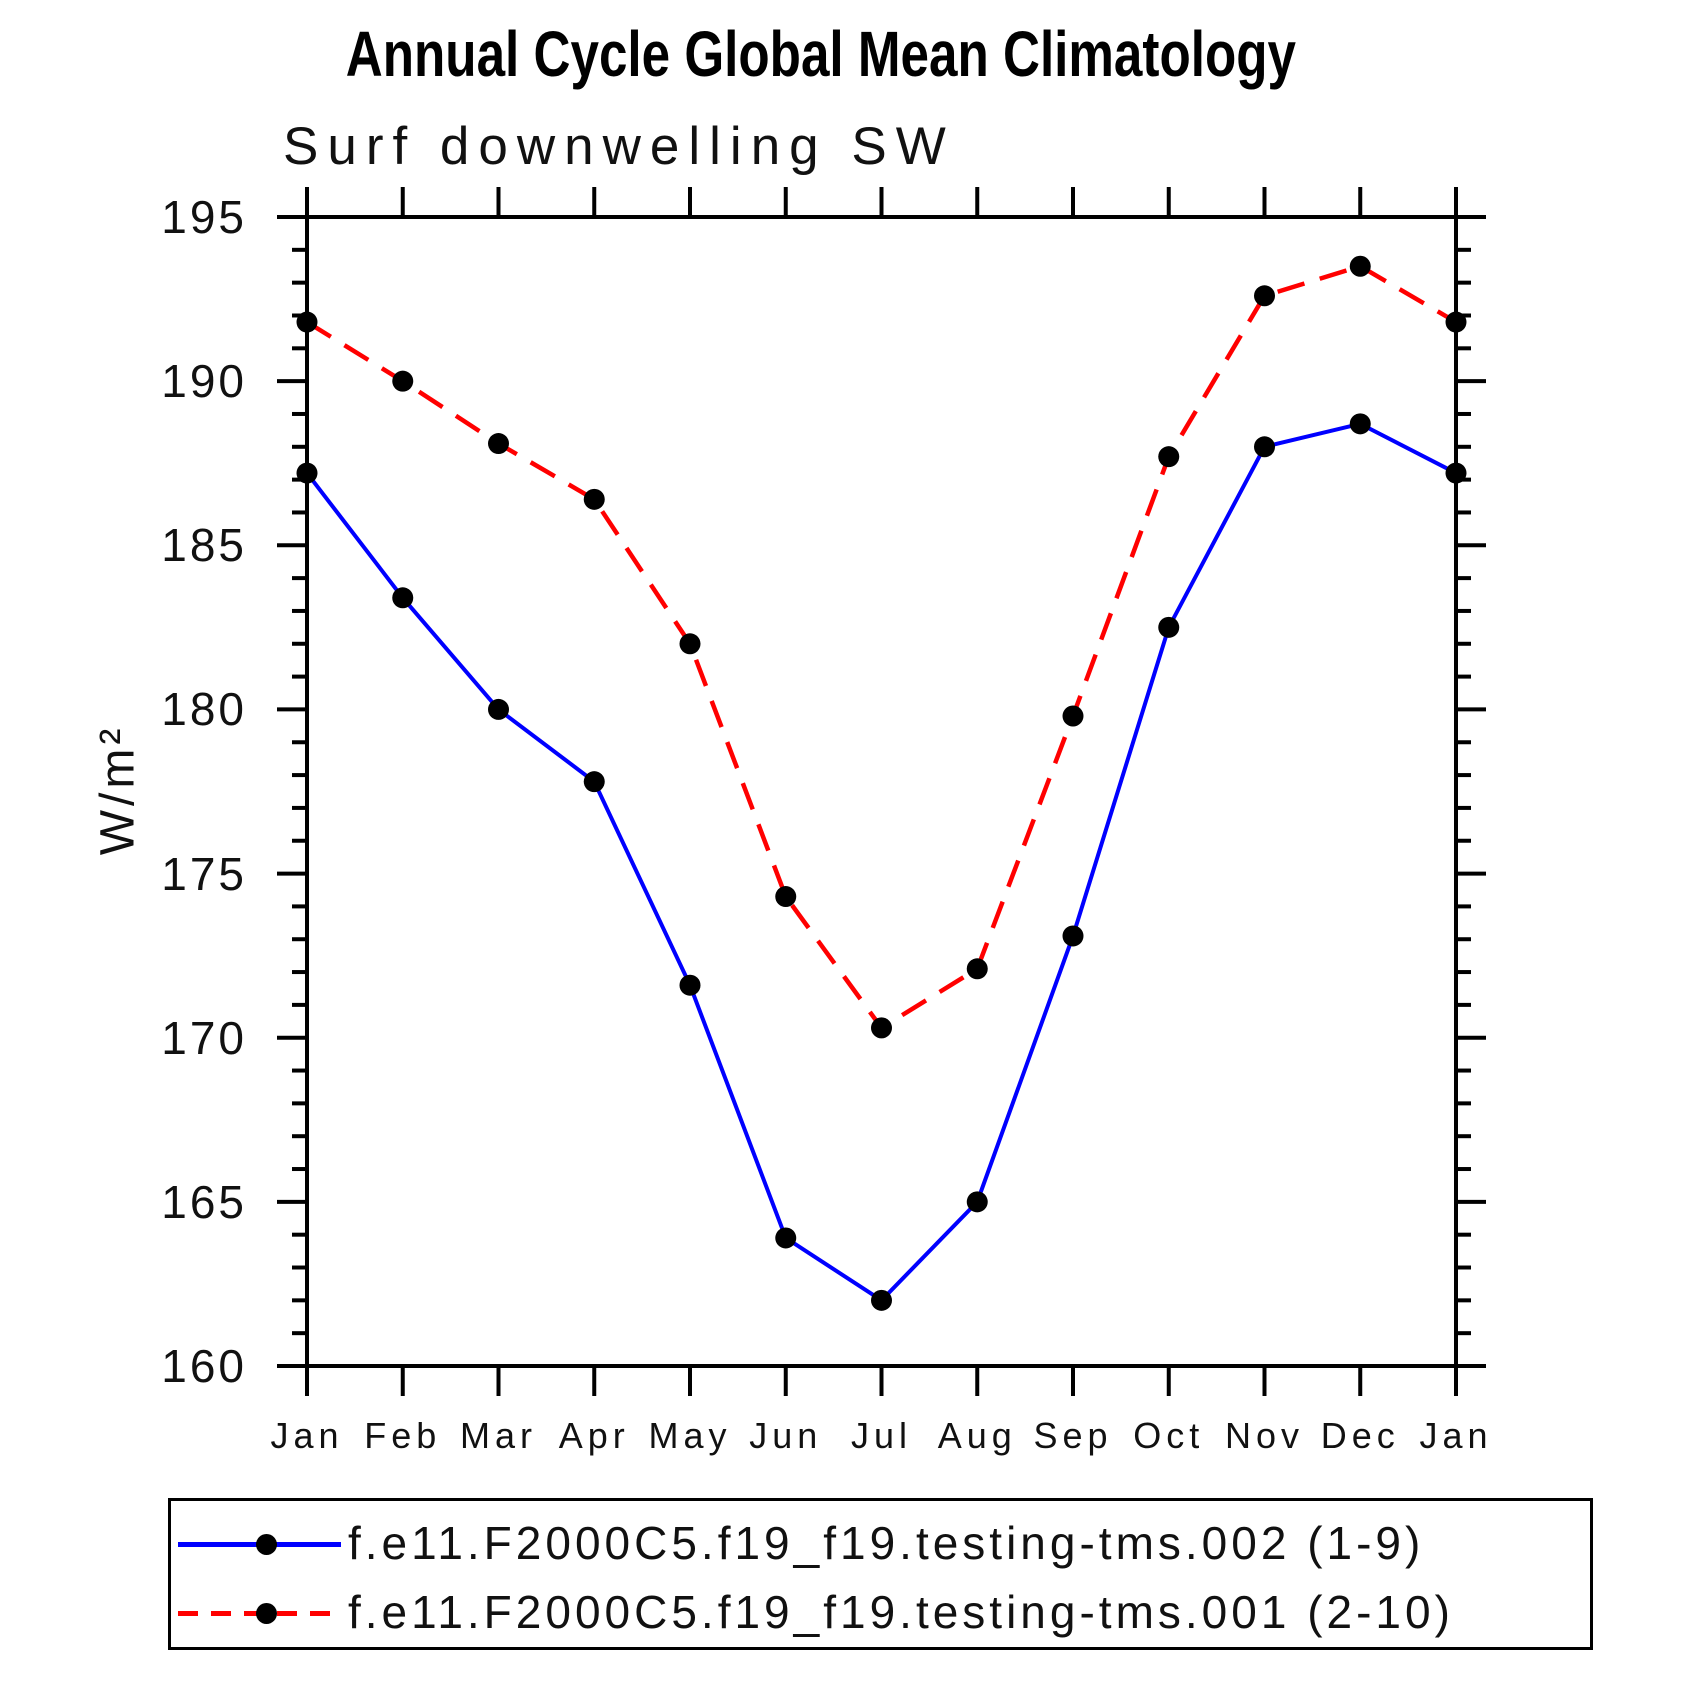 This screenshot has height=1691, width=1691. Describe the element at coordinates (498, 1435) in the screenshot. I see `x-axis-tick-label: Mar` at that location.